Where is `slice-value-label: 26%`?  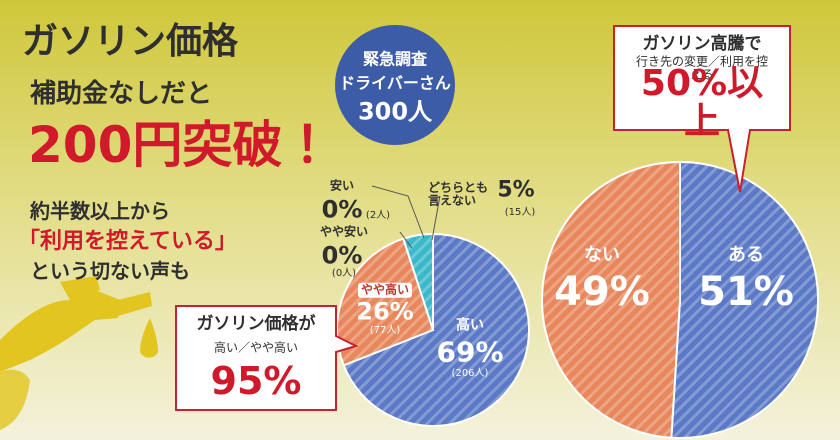
slice-value-label: 26% is located at coordinates (385, 311).